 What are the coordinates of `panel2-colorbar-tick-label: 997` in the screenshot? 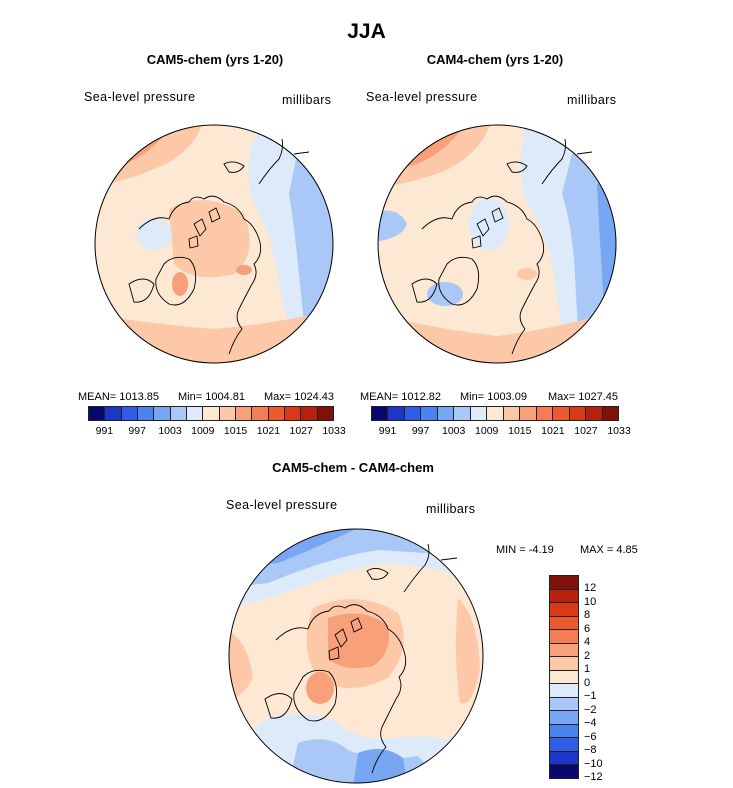 It's located at (420, 431).